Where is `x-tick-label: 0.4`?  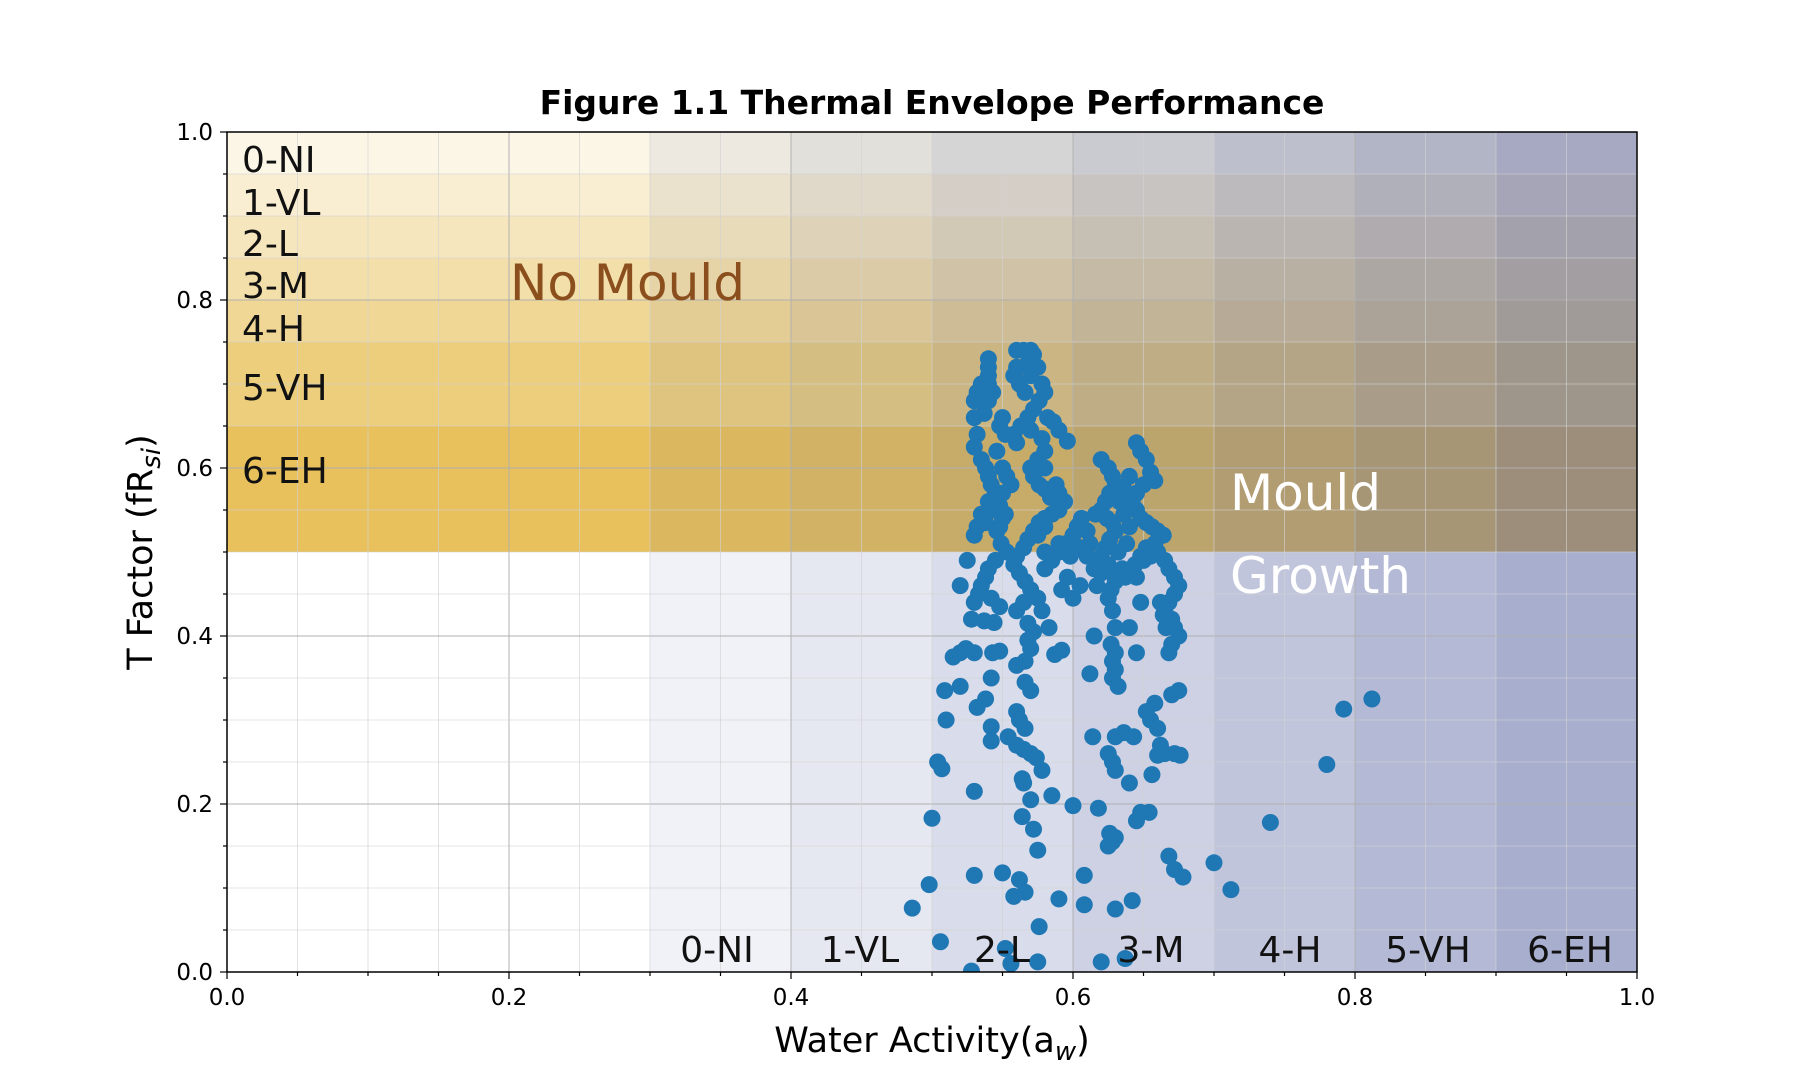 x-tick-label: 0.4 is located at coordinates (791, 998).